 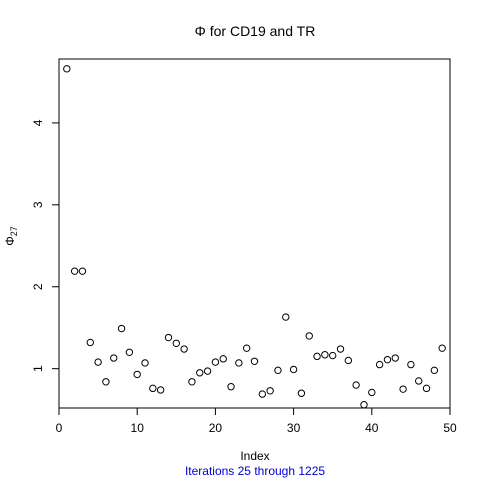 I want to click on y-tick-label: 4, so click(x=38, y=122).